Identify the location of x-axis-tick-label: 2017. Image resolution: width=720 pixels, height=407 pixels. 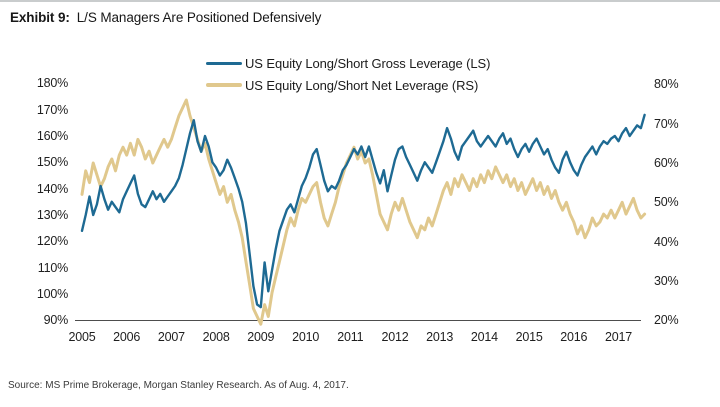
(618, 337).